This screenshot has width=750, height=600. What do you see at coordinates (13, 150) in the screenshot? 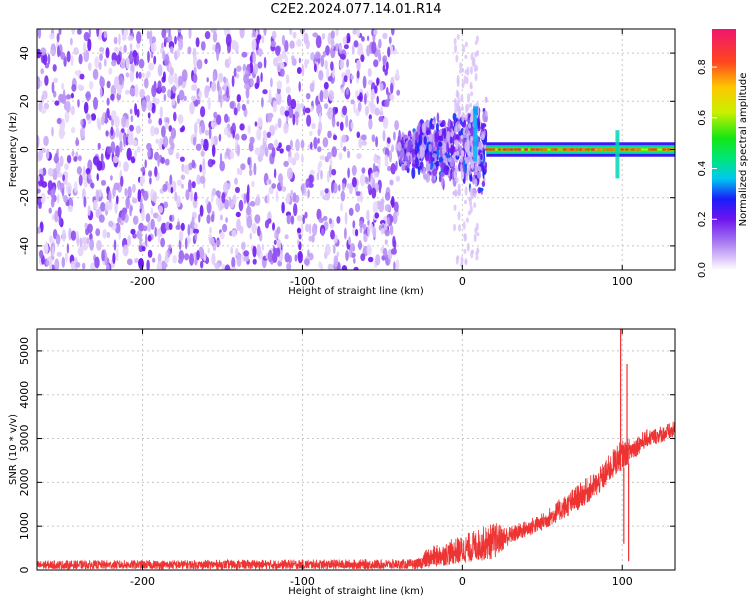
I see `spectrogram-ylabel: Frequency (Hz)` at bounding box center [13, 150].